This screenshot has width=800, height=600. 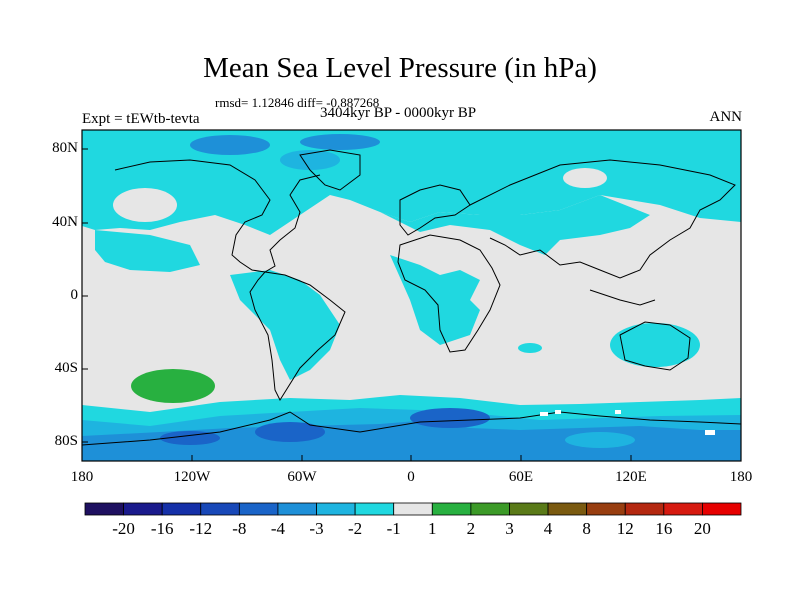 What do you see at coordinates (141, 119) in the screenshot?
I see `experiment-label: Expt = tEWtb-tevta` at bounding box center [141, 119].